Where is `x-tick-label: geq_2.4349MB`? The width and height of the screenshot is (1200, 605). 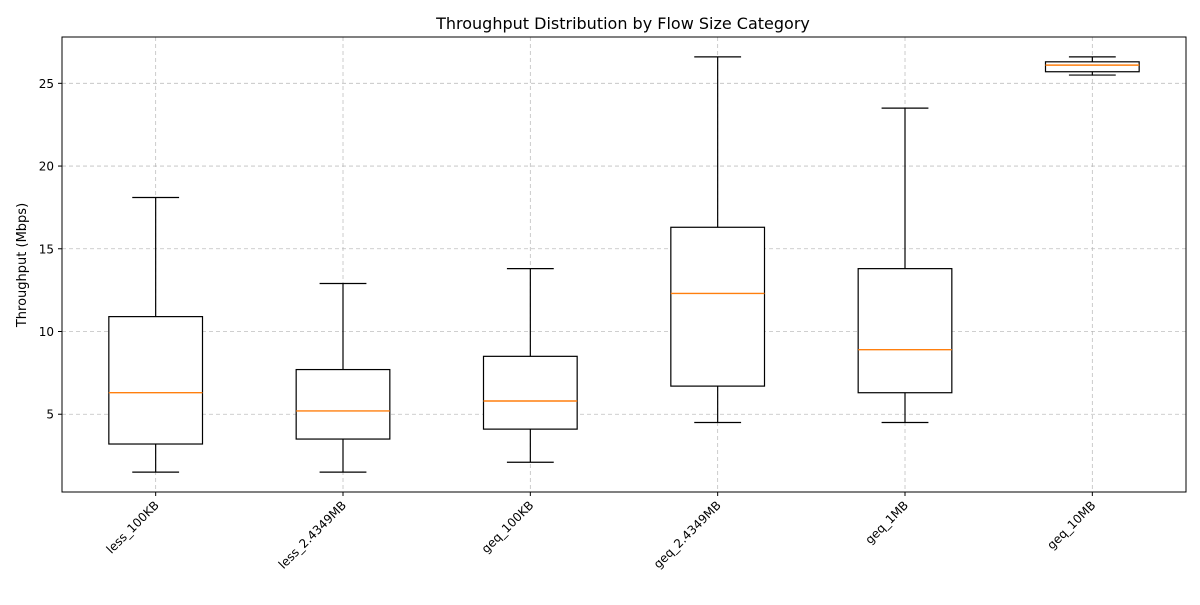 x-tick-label: geq_2.4349MB is located at coordinates (687, 534).